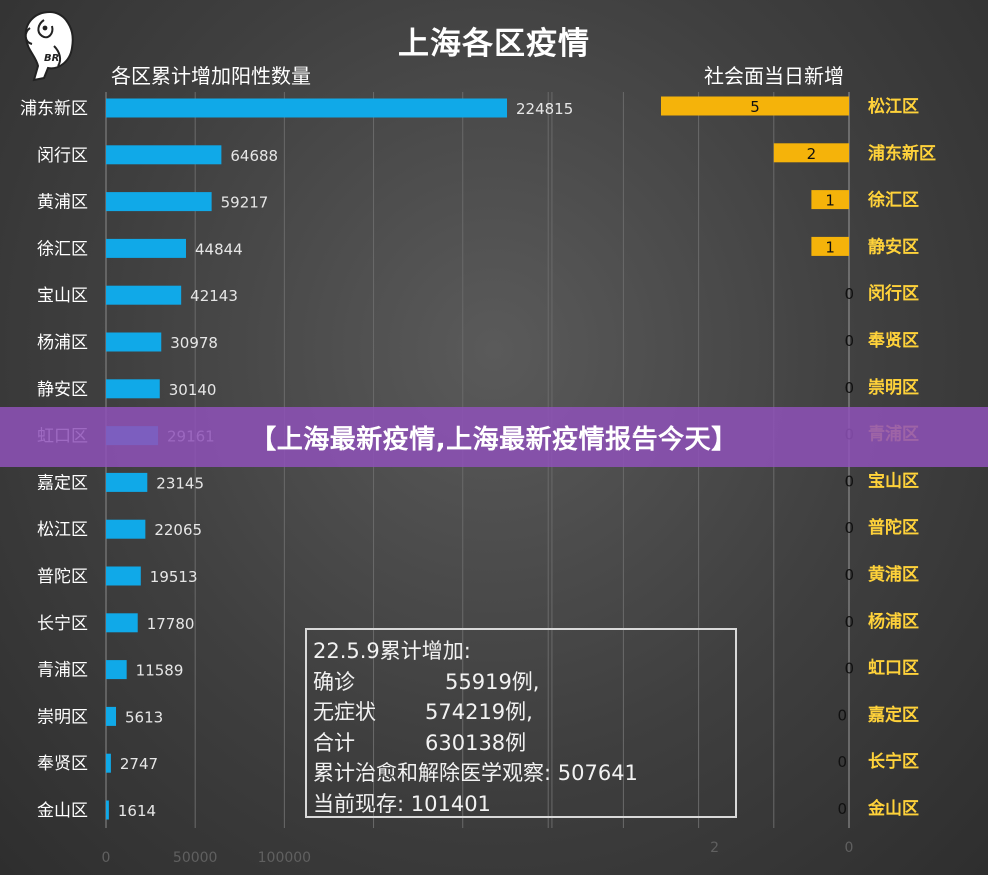 Image resolution: width=988 pixels, height=875 pixels. Describe the element at coordinates (849, 848) in the screenshot. I see `right-x-tick-label: 0` at that location.